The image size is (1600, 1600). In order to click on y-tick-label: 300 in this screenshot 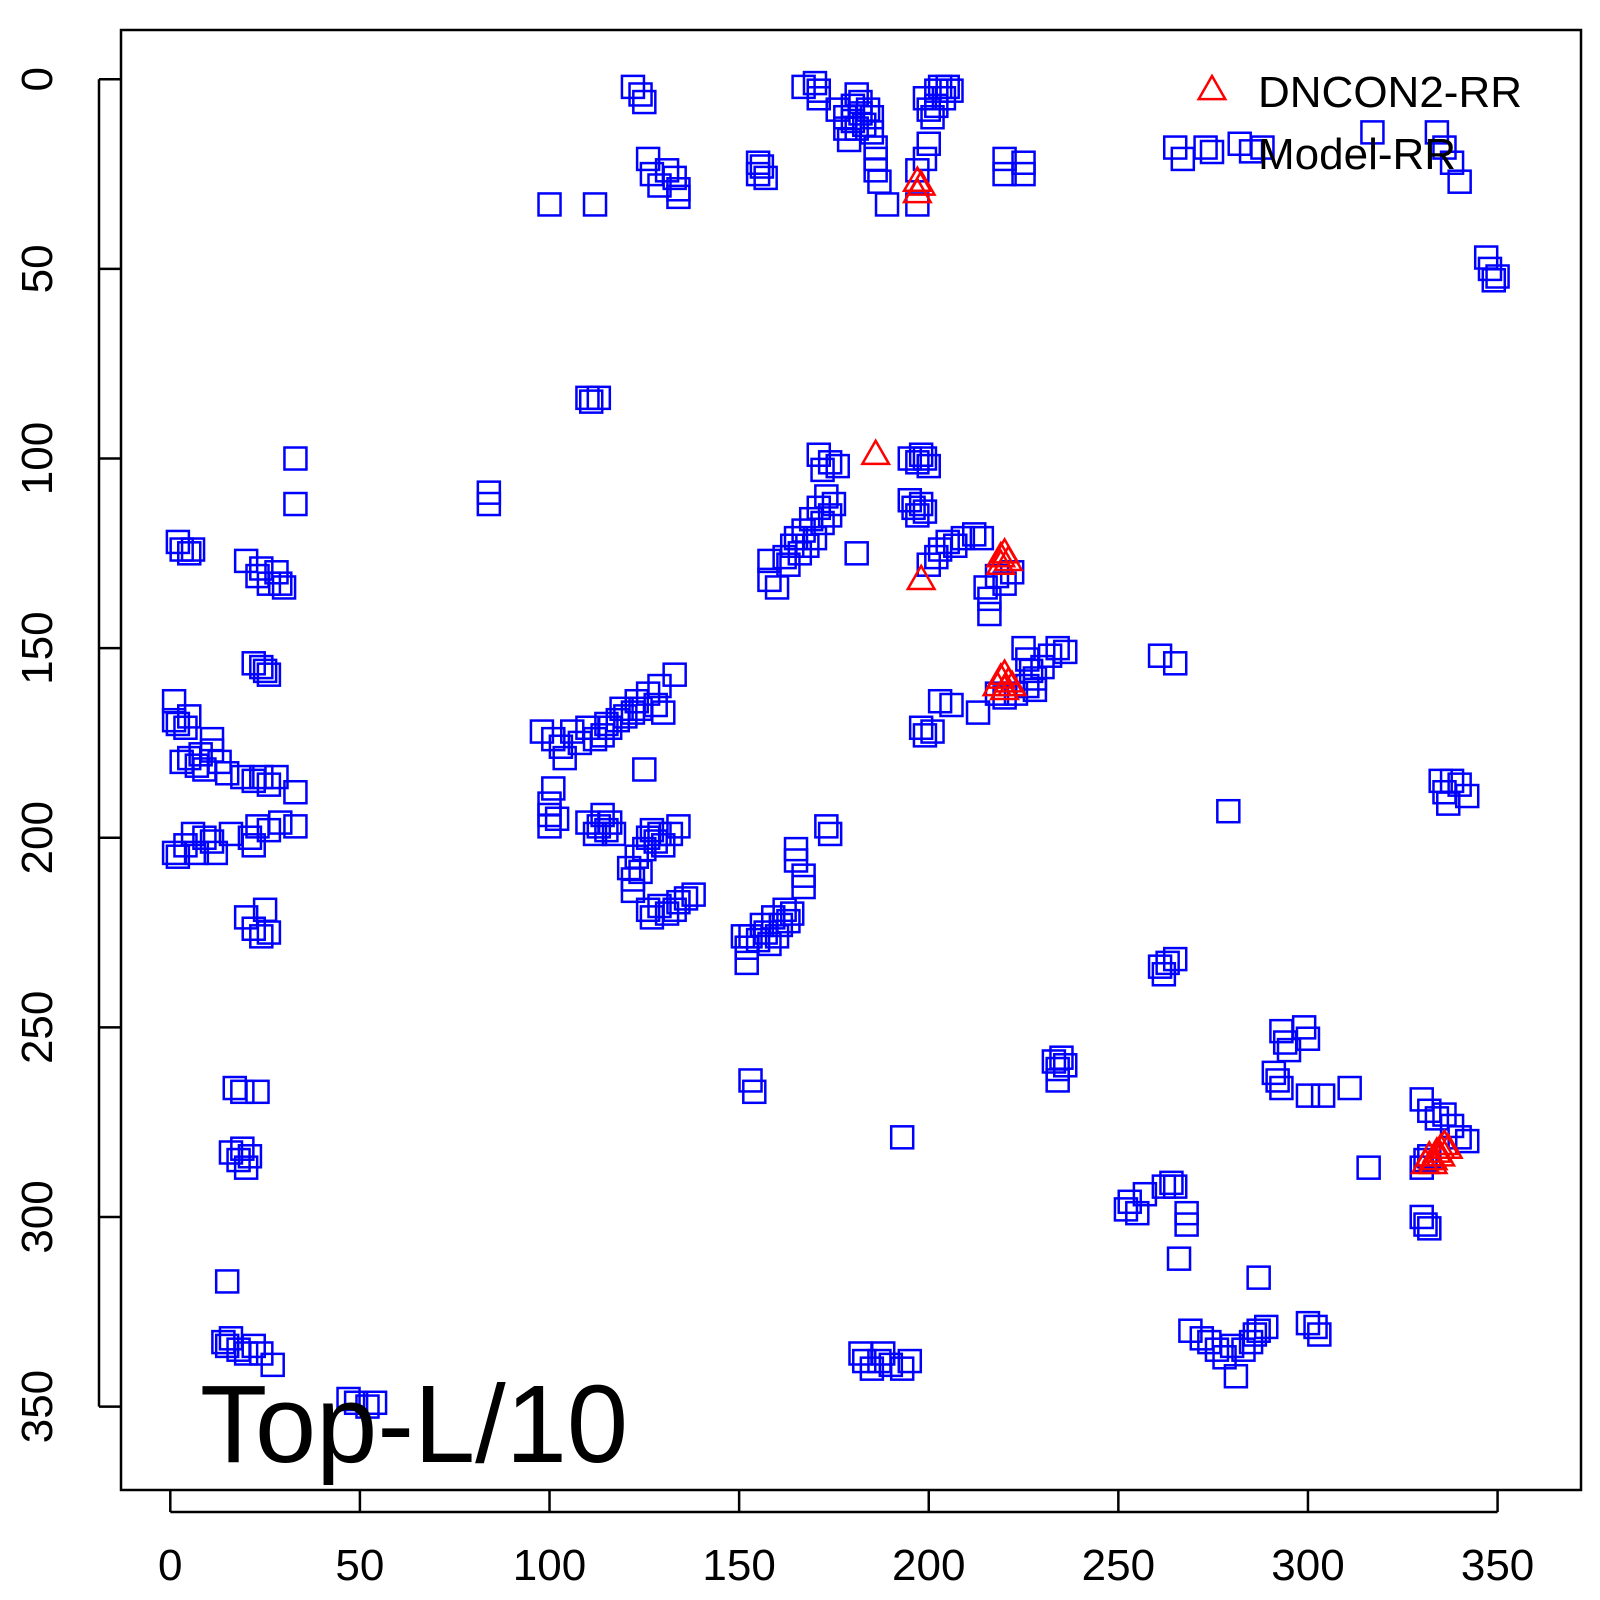, I will do `click(37, 1216)`.